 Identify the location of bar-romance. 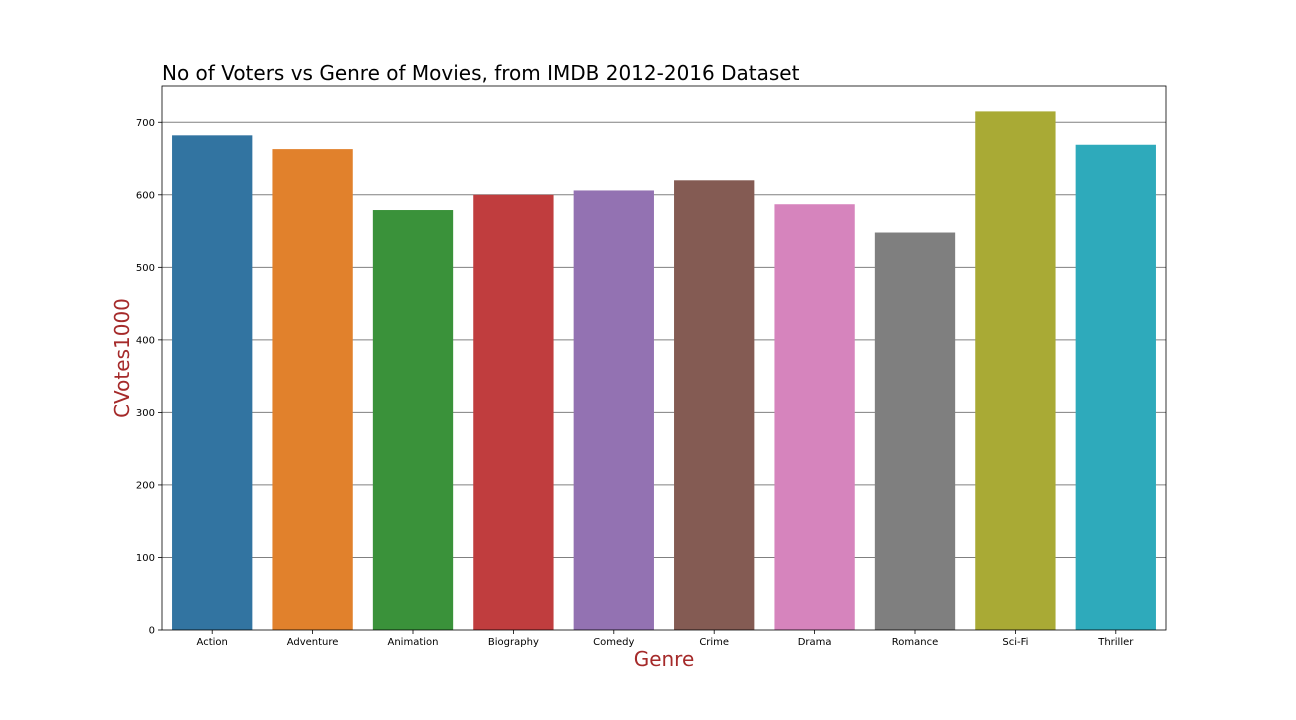
(915, 431).